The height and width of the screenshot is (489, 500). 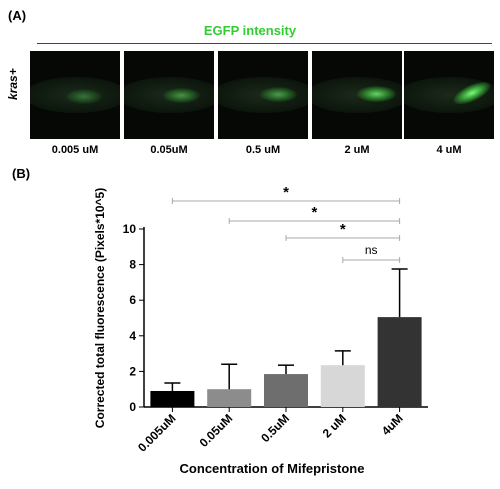 What do you see at coordinates (399, 362) in the screenshot?
I see `bar-4uM` at bounding box center [399, 362].